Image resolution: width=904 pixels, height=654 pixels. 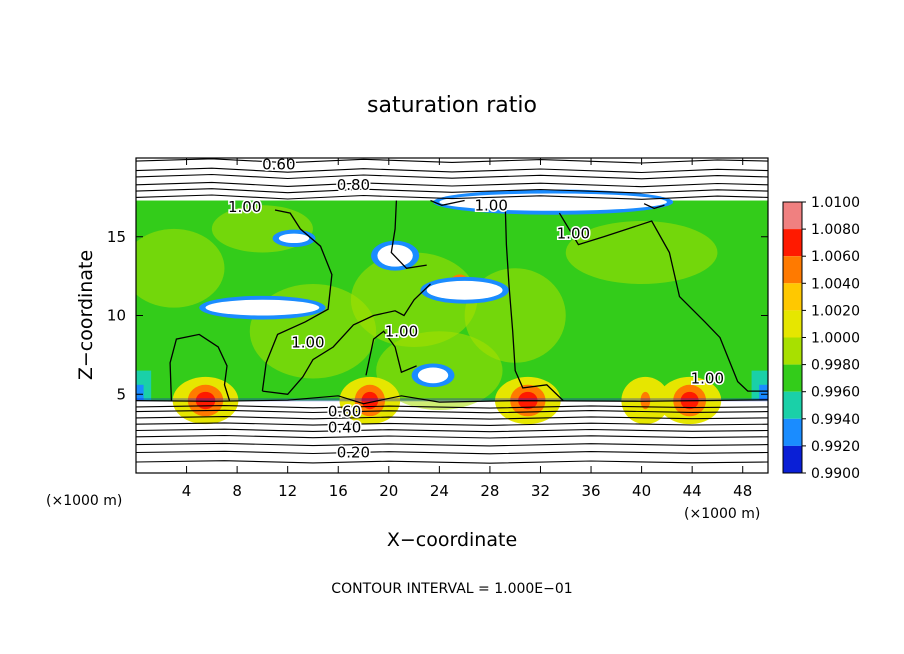 I want to click on colorbar-level-label: 1.0060, so click(x=835, y=257).